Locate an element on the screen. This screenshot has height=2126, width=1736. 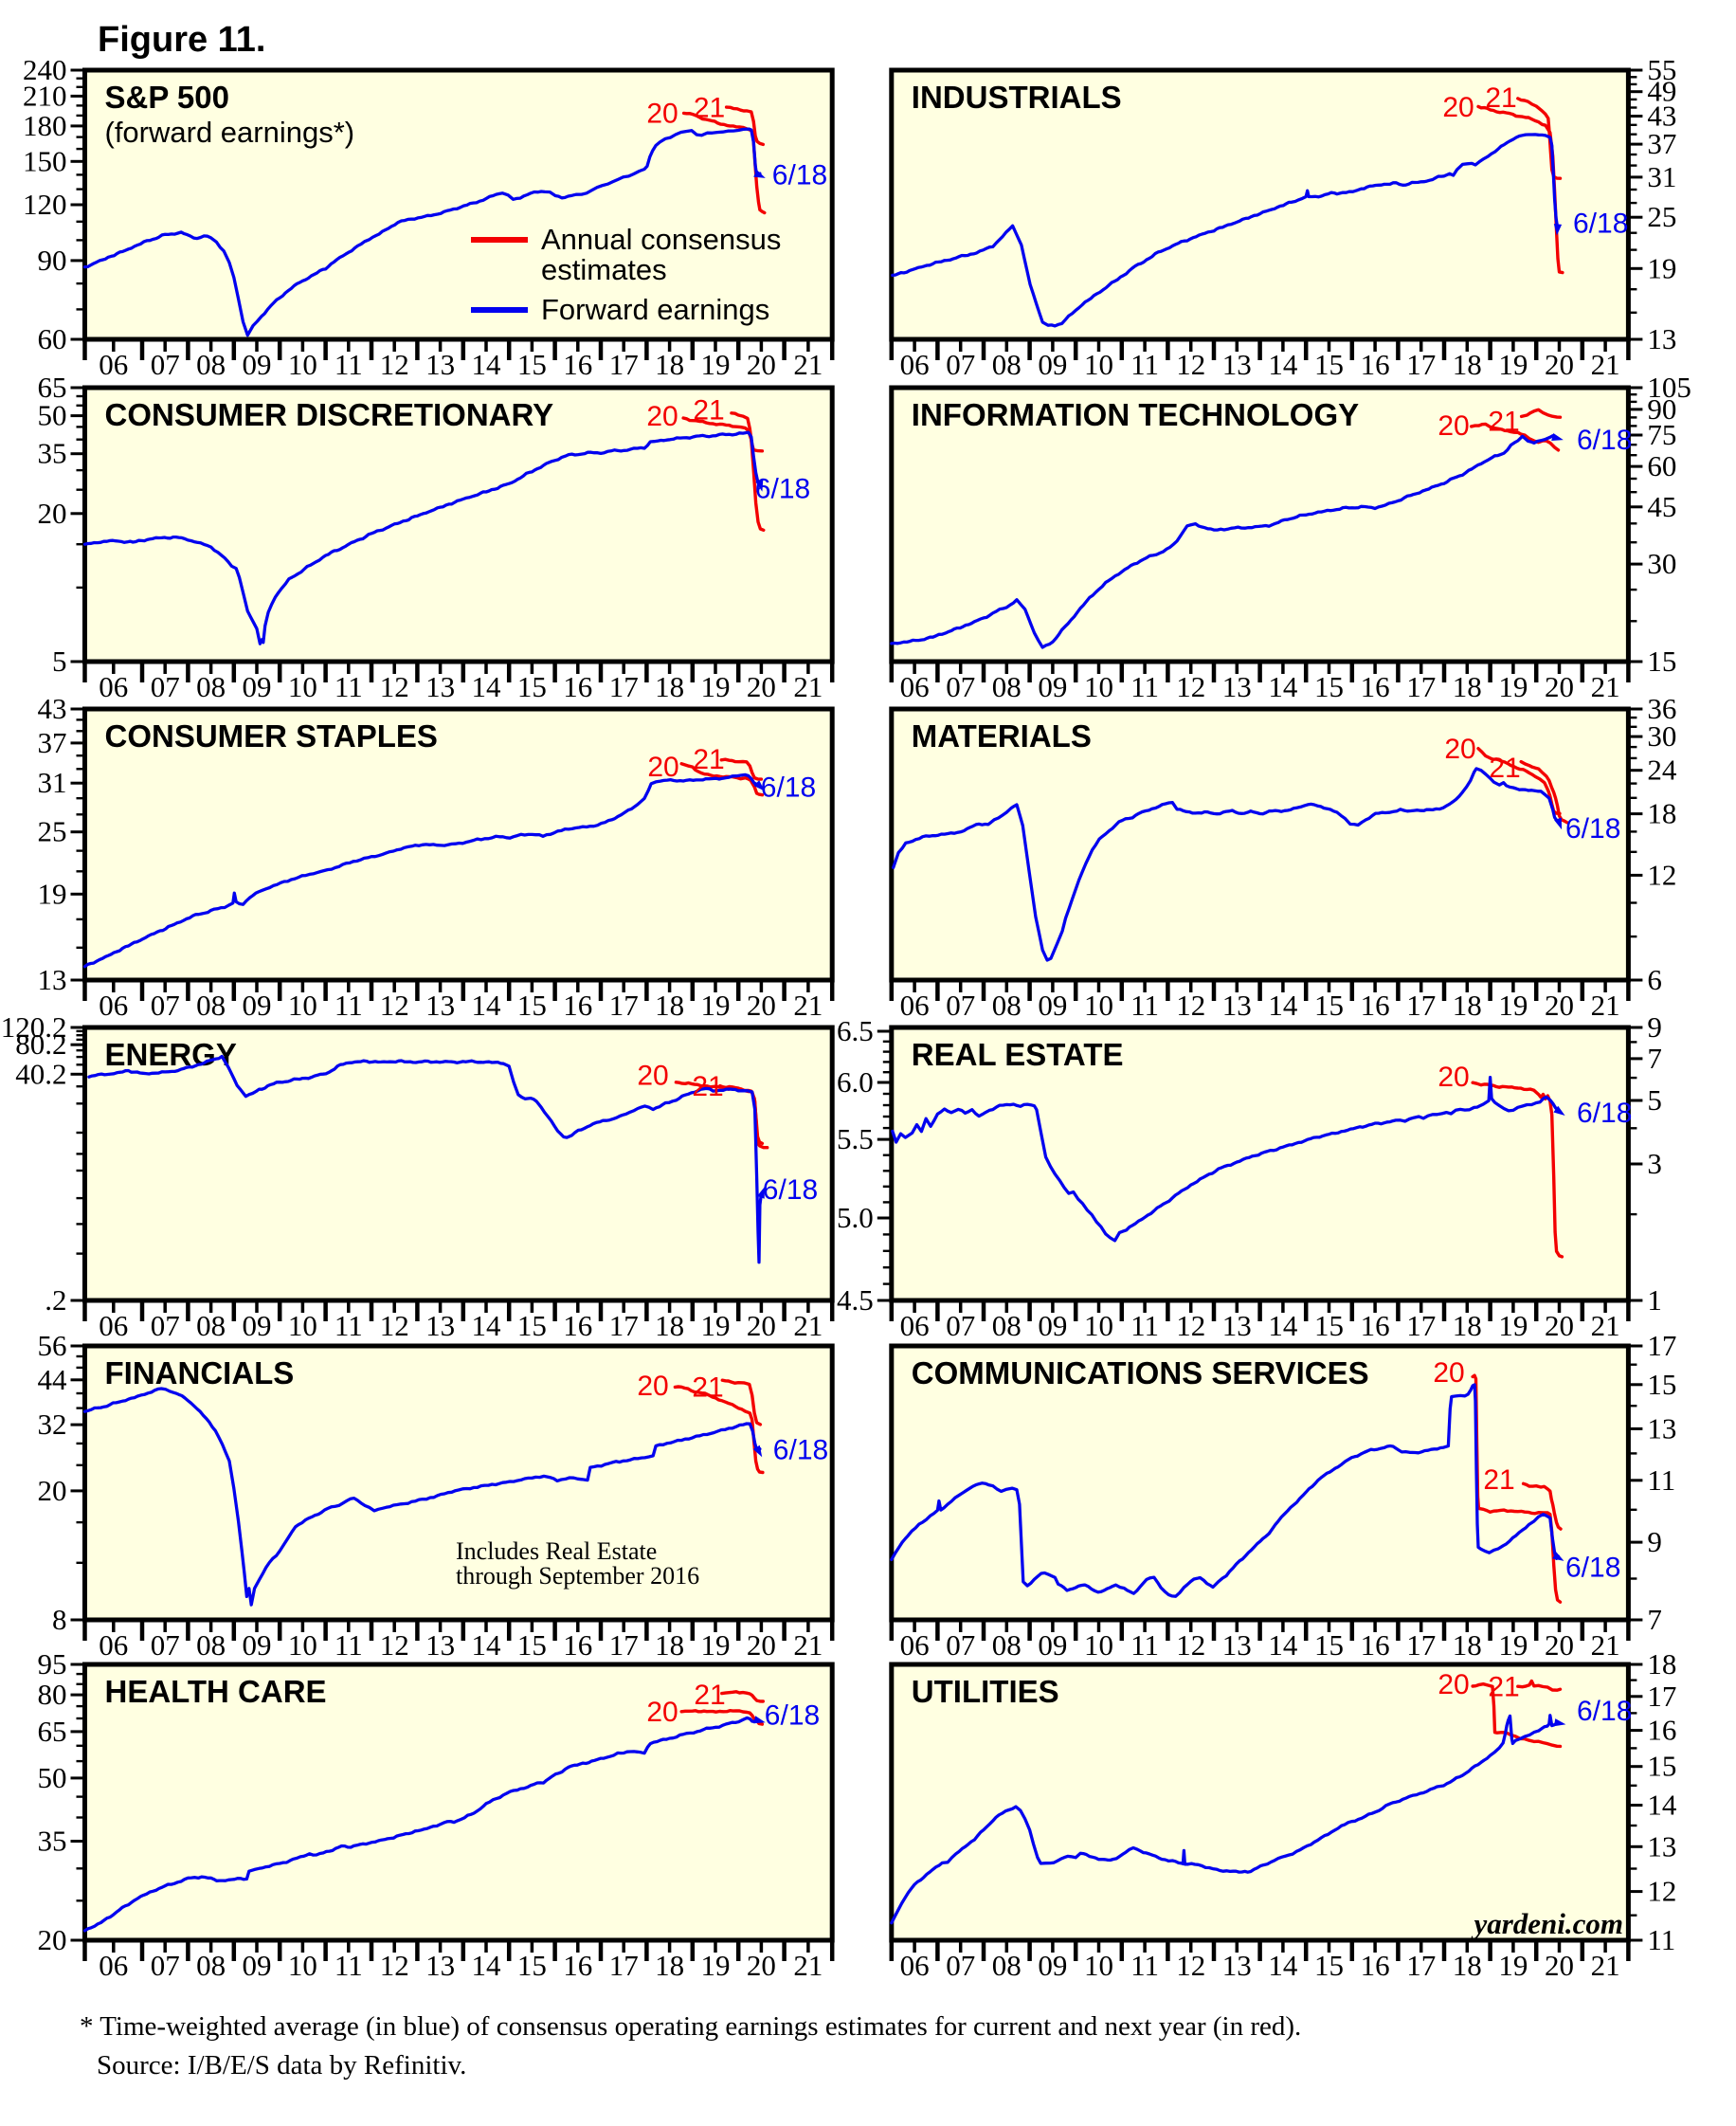
svg-text: 6.5 is located at coordinates (855, 1030).